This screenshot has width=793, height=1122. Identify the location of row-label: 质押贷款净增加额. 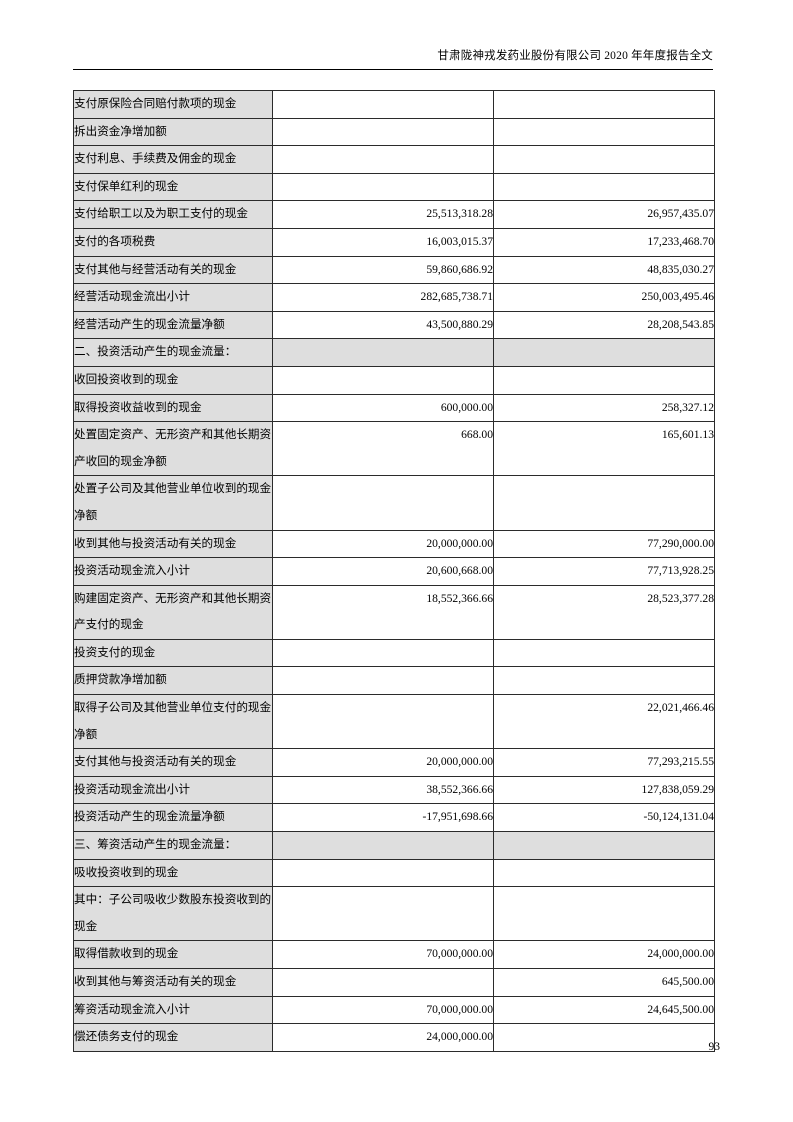
(120, 680).